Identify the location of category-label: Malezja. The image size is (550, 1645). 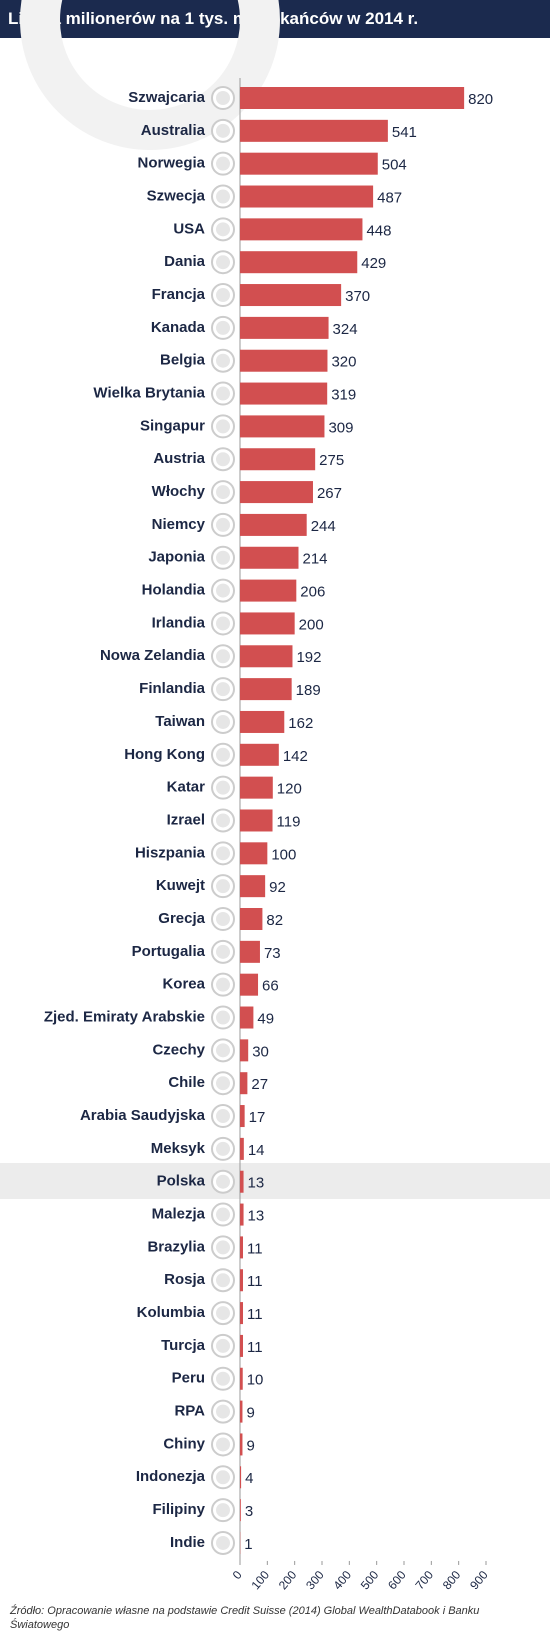
(179, 1214).